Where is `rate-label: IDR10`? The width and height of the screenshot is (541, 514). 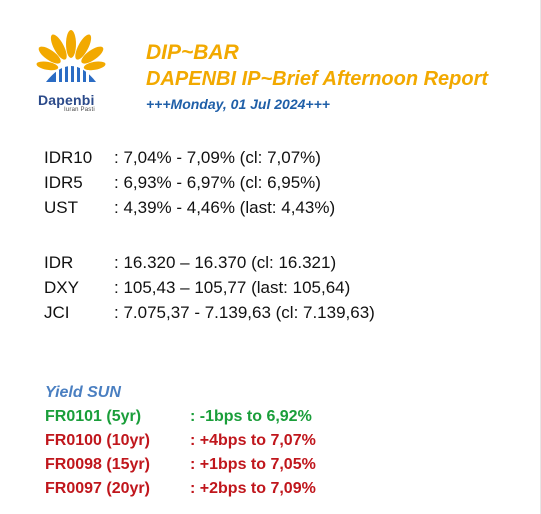
rate-label: IDR10 is located at coordinates (68, 157).